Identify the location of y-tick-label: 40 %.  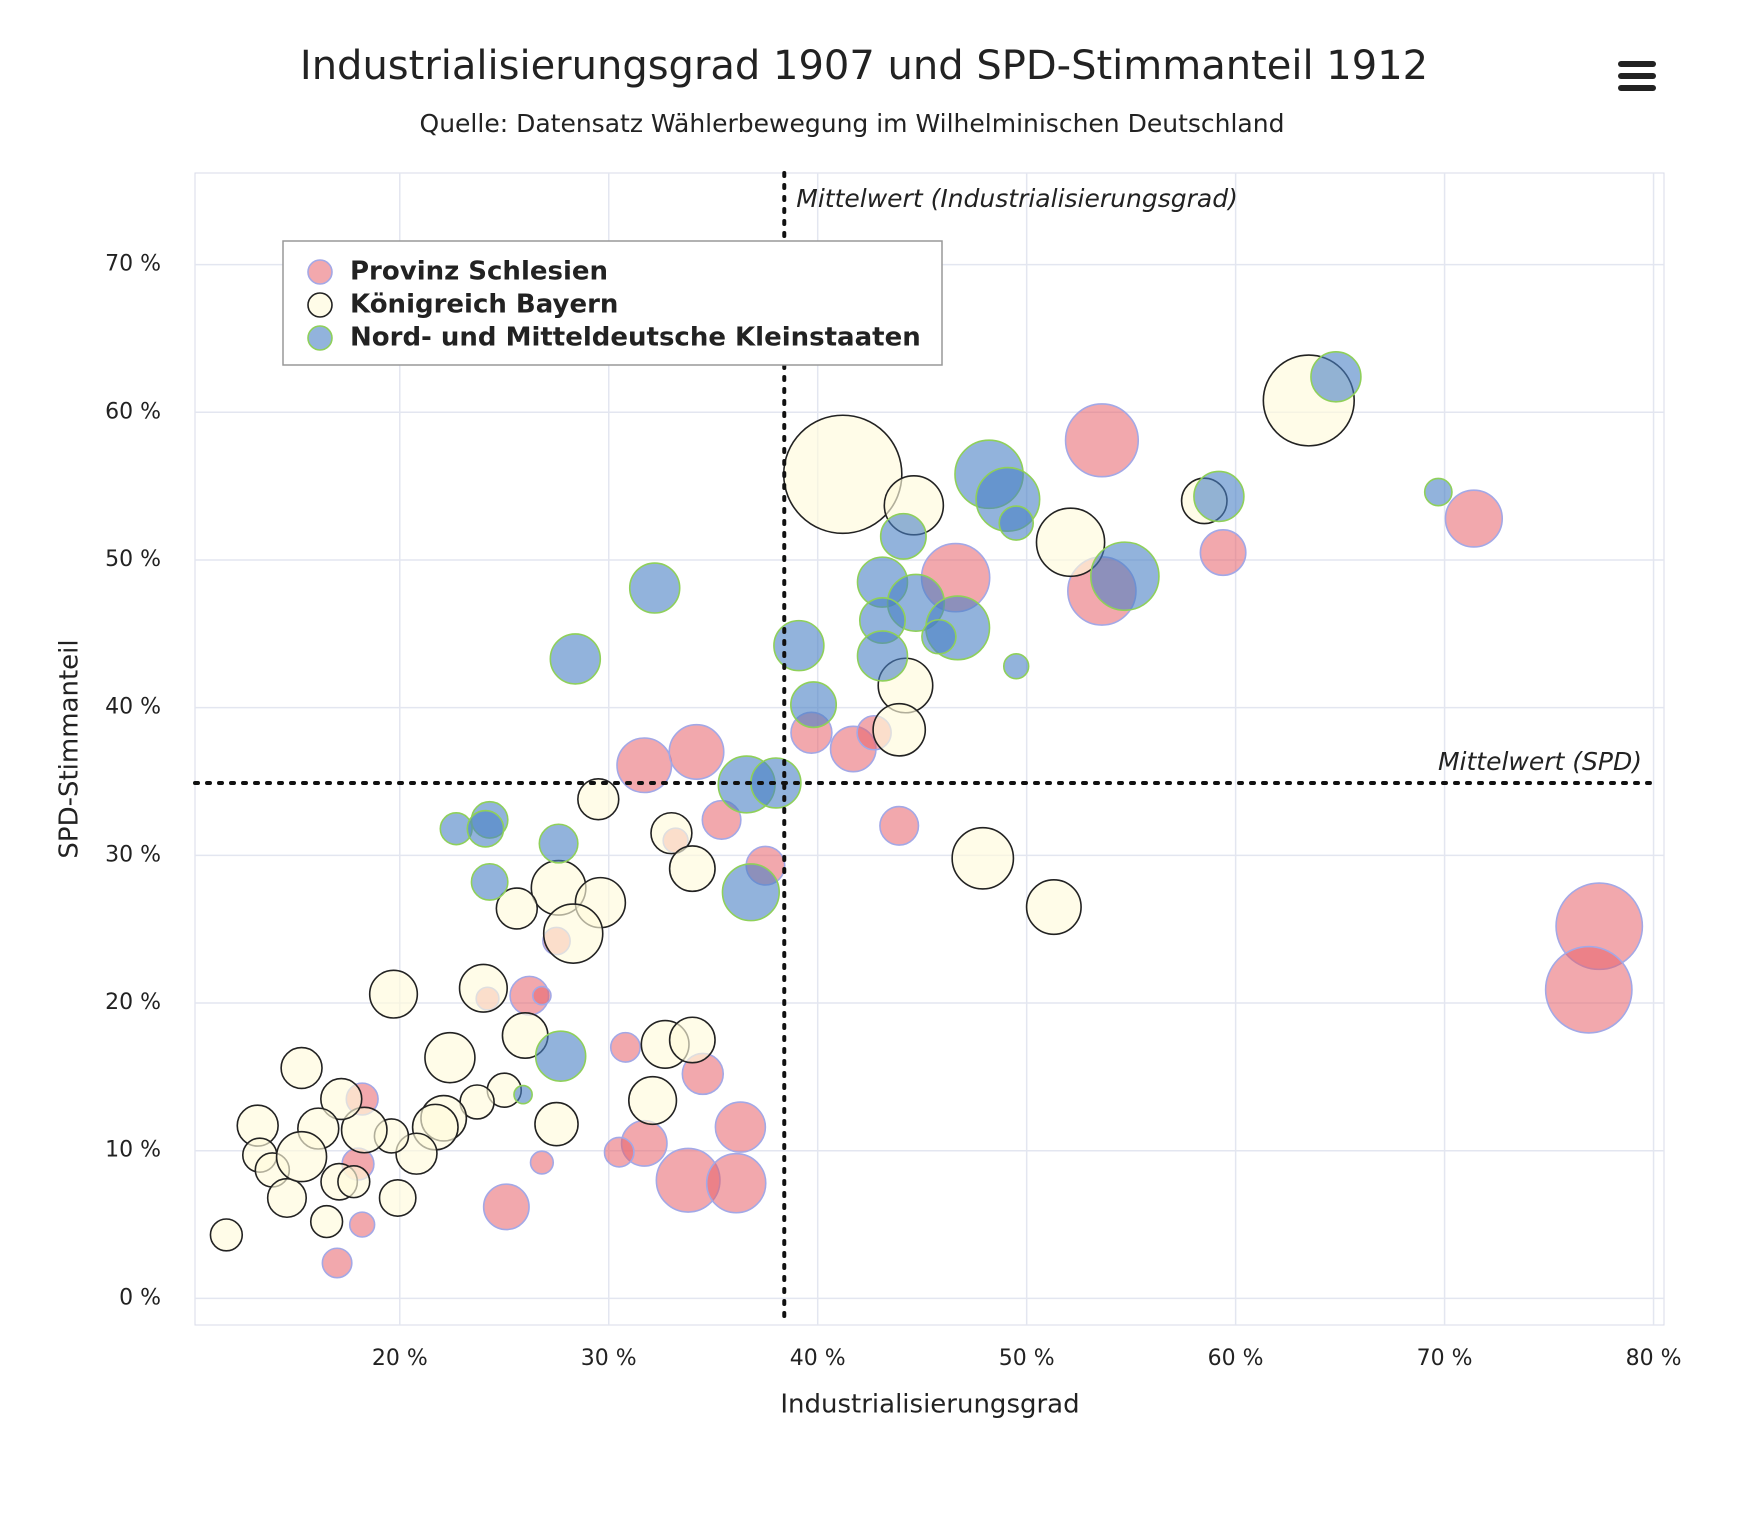
(133, 707).